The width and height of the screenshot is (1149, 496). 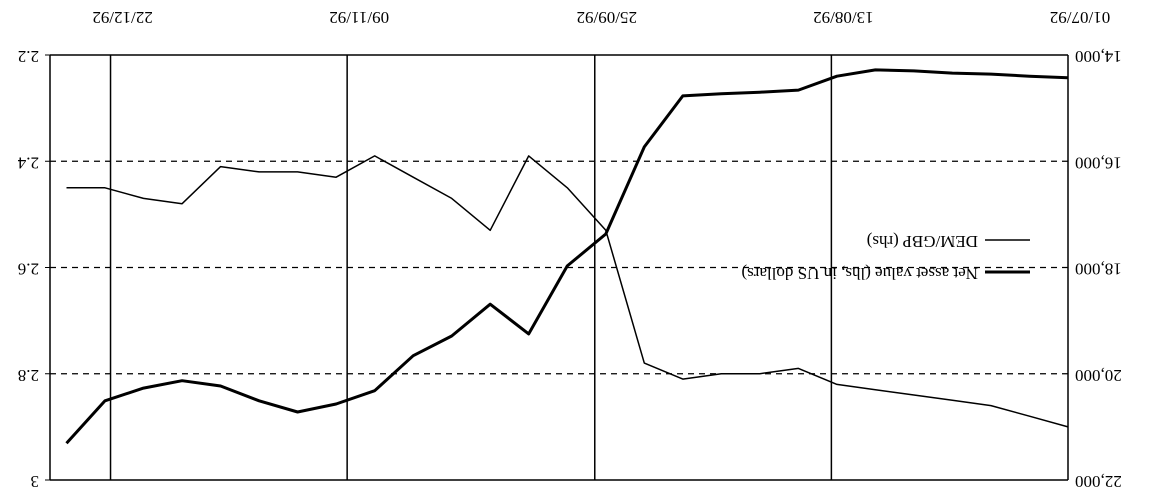 What do you see at coordinates (1098, 56) in the screenshot?
I see `y-tick-label: 14,000` at bounding box center [1098, 56].